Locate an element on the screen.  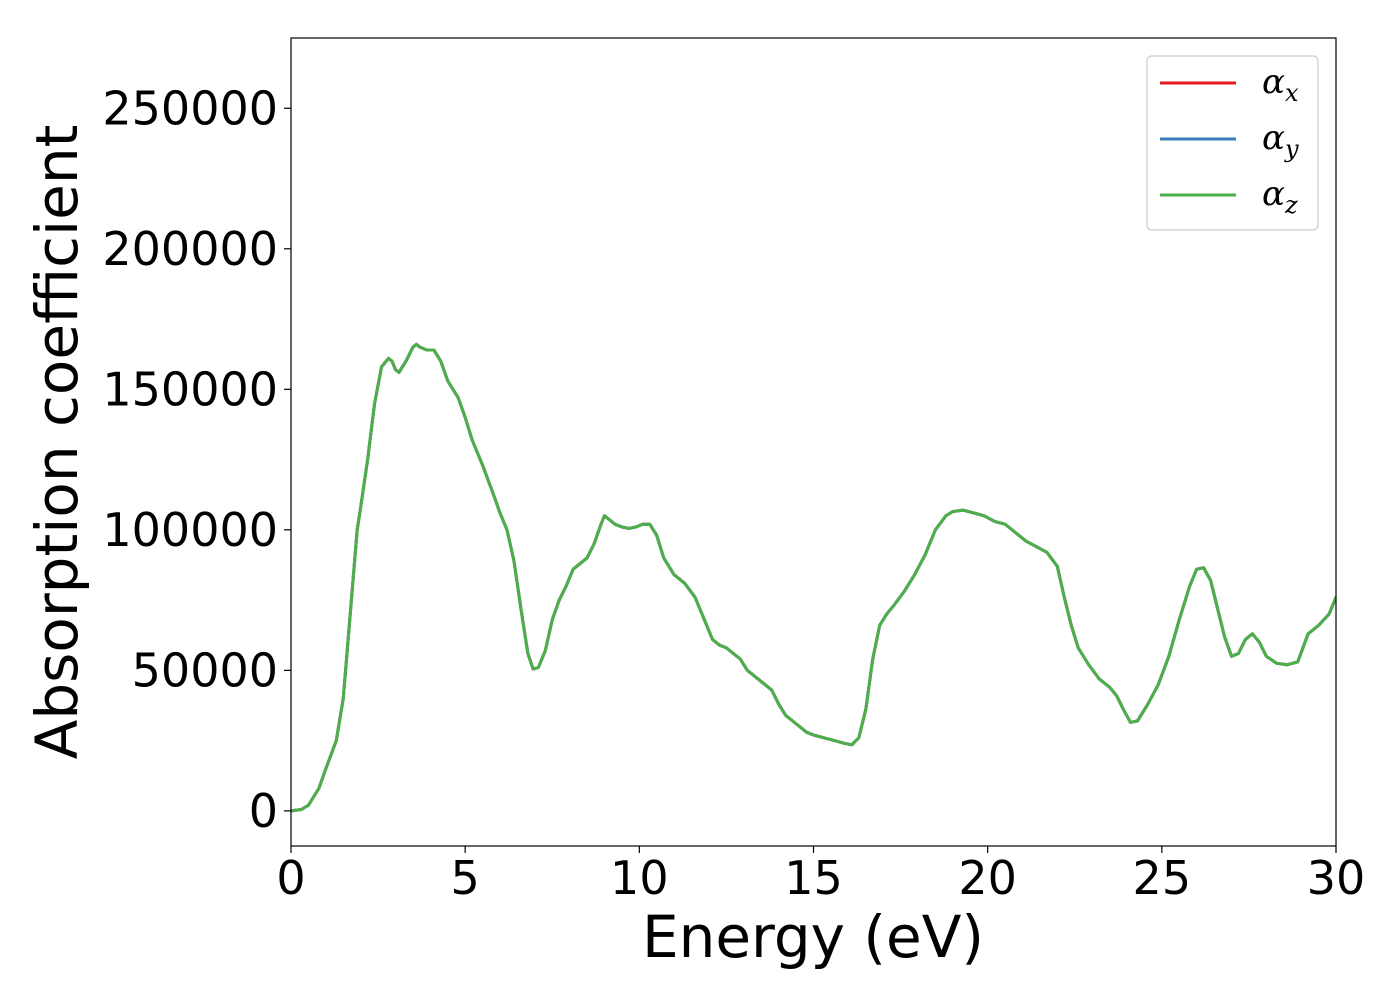
y-tick-label: 0 is located at coordinates (263, 811).